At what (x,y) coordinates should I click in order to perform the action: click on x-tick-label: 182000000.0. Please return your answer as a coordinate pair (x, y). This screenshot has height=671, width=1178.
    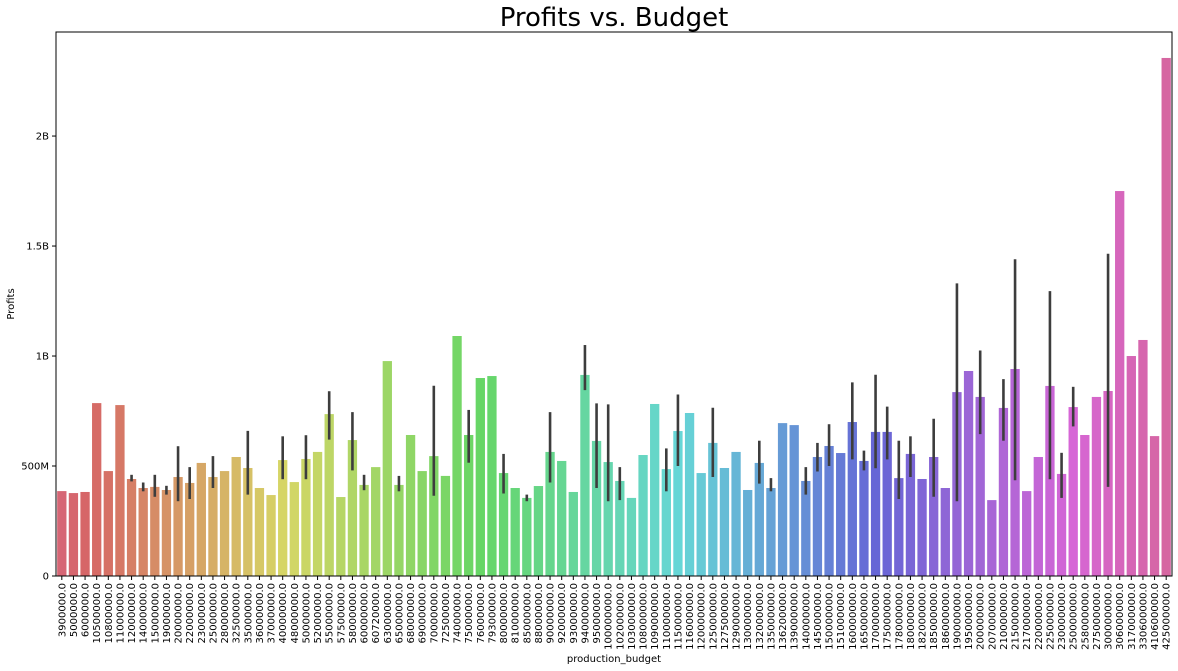
    Looking at the image, I should click on (923, 616).